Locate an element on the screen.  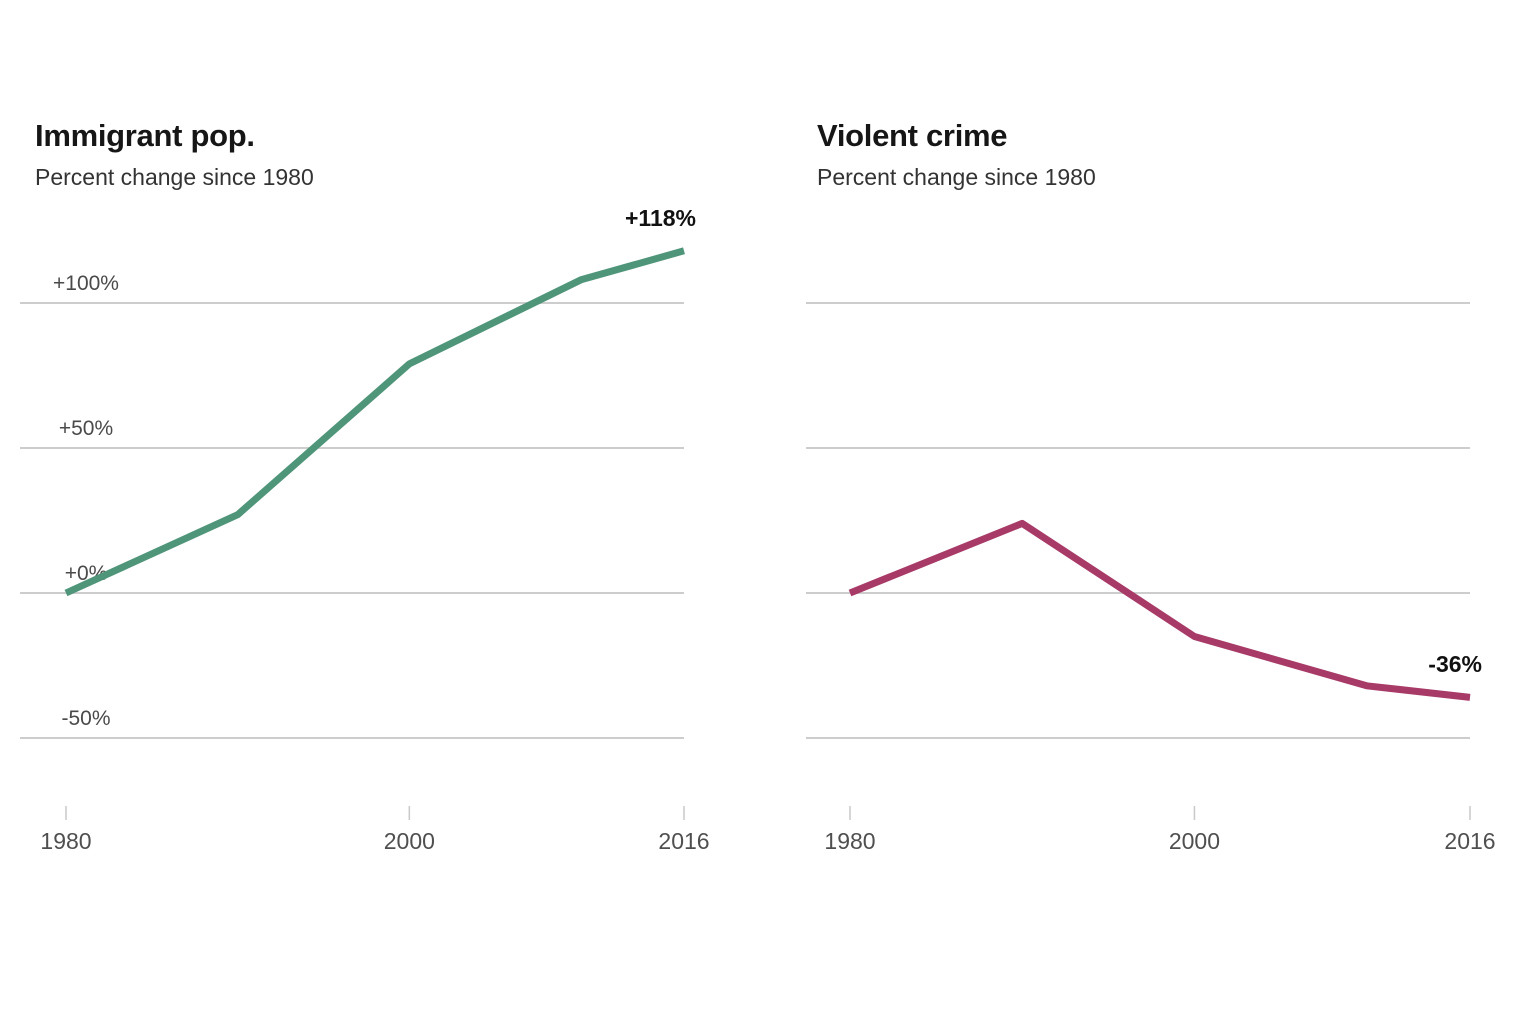
chart-subtitle-violent-crime: Percent change since 1980 is located at coordinates (956, 177).